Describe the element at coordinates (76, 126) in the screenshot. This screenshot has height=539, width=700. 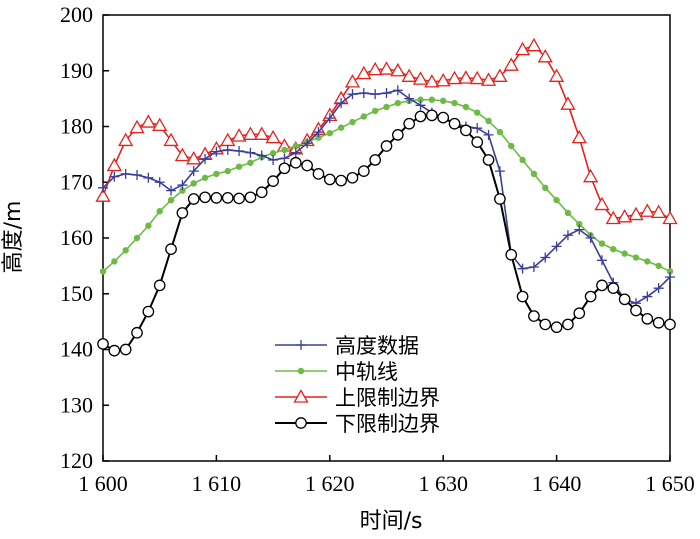
I see `y-tick-label: 180` at that location.